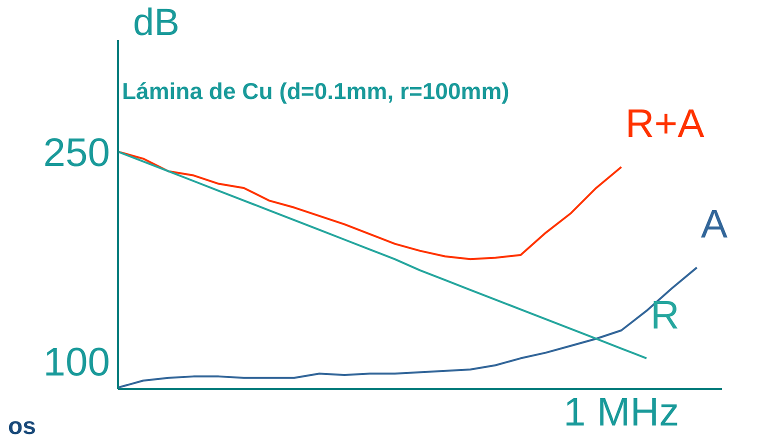 The image size is (778, 447). What do you see at coordinates (665, 315) in the screenshot?
I see `series-label: R` at bounding box center [665, 315].